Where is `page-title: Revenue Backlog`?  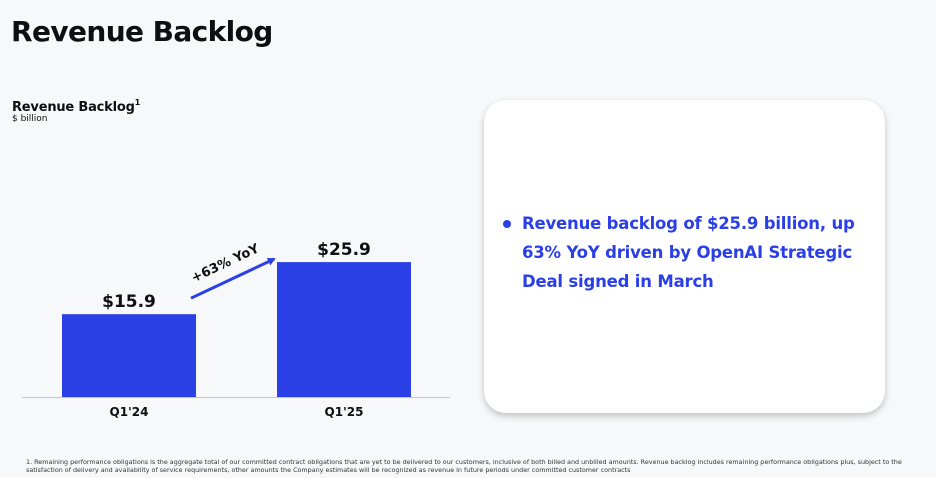 page-title: Revenue Backlog is located at coordinates (142, 31).